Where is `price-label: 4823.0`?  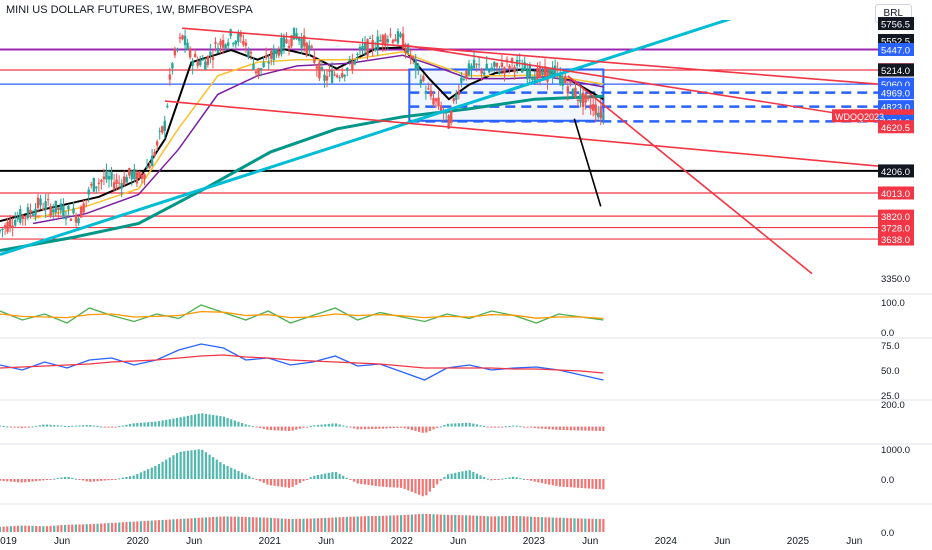 price-label: 4823.0 is located at coordinates (895, 108).